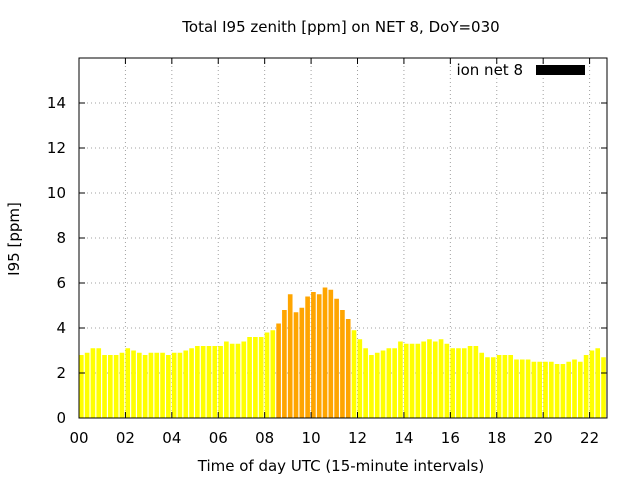 Image resolution: width=640 pixels, height=480 pixels. I want to click on y-tick-label: 10, so click(56, 193).